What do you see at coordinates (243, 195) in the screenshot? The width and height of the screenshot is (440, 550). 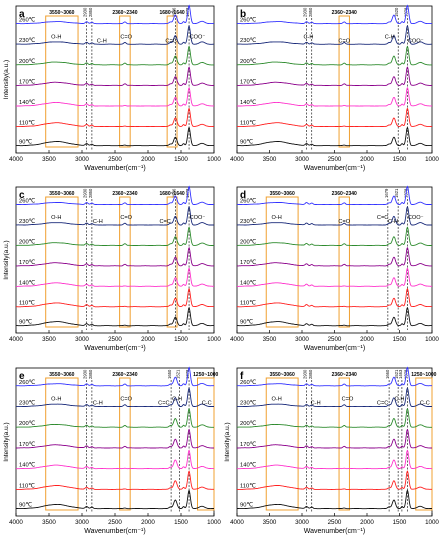 I see `panel-letter: d` at bounding box center [243, 195].